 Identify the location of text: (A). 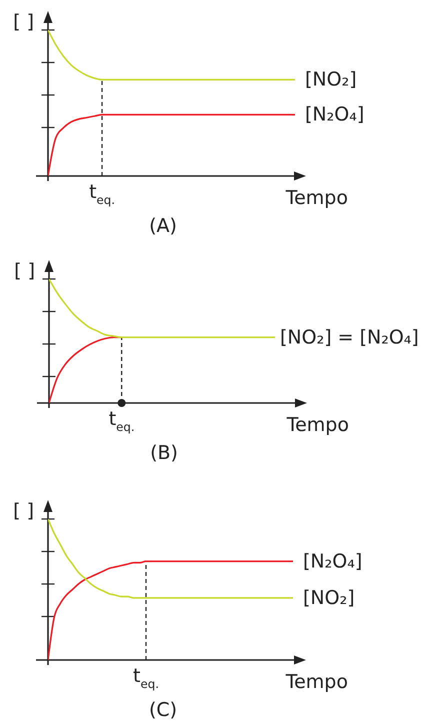
(163, 226).